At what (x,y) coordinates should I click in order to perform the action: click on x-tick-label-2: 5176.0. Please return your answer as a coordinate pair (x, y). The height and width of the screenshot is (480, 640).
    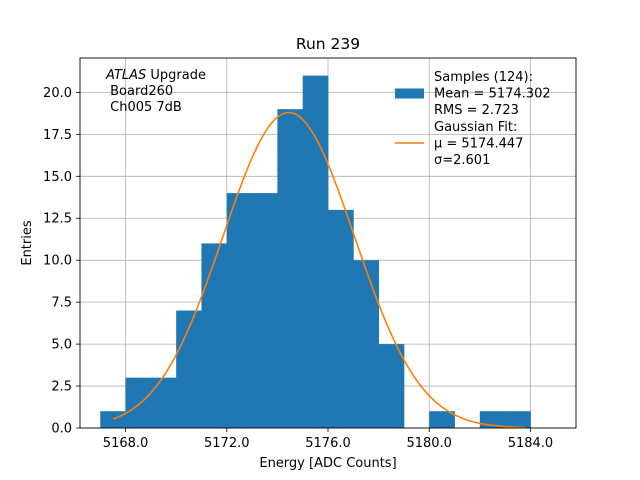
    Looking at the image, I should click on (328, 443).